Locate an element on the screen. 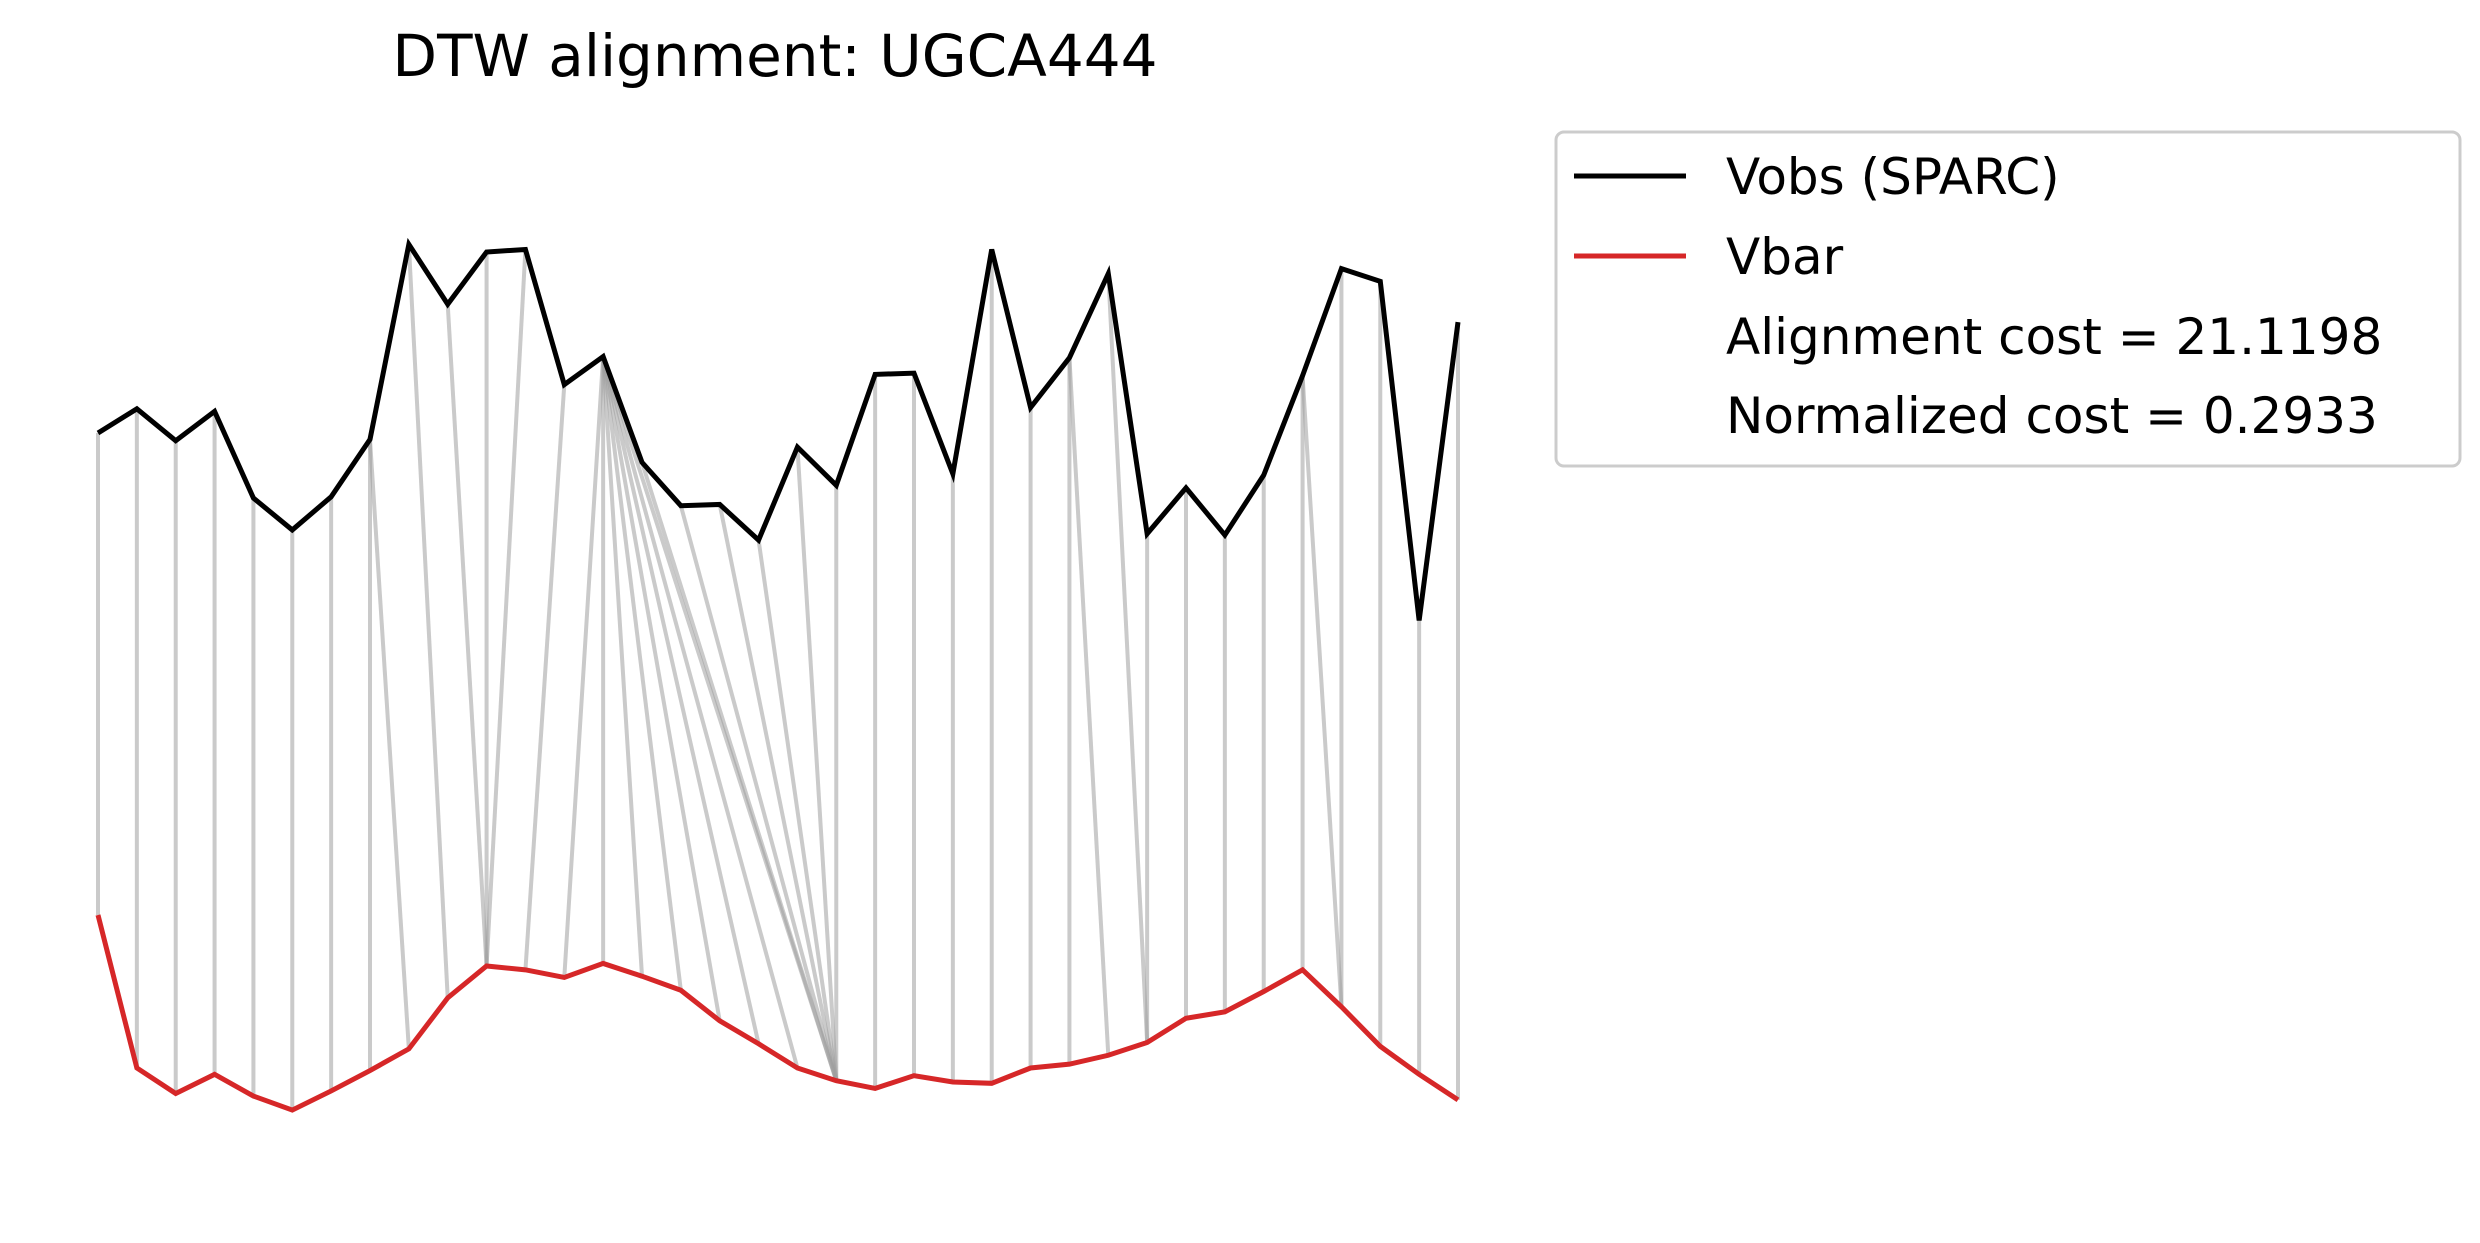 The width and height of the screenshot is (2480, 1243). legend-alignment-cost: Alignment cost = 21.1198 is located at coordinates (2054, 337).